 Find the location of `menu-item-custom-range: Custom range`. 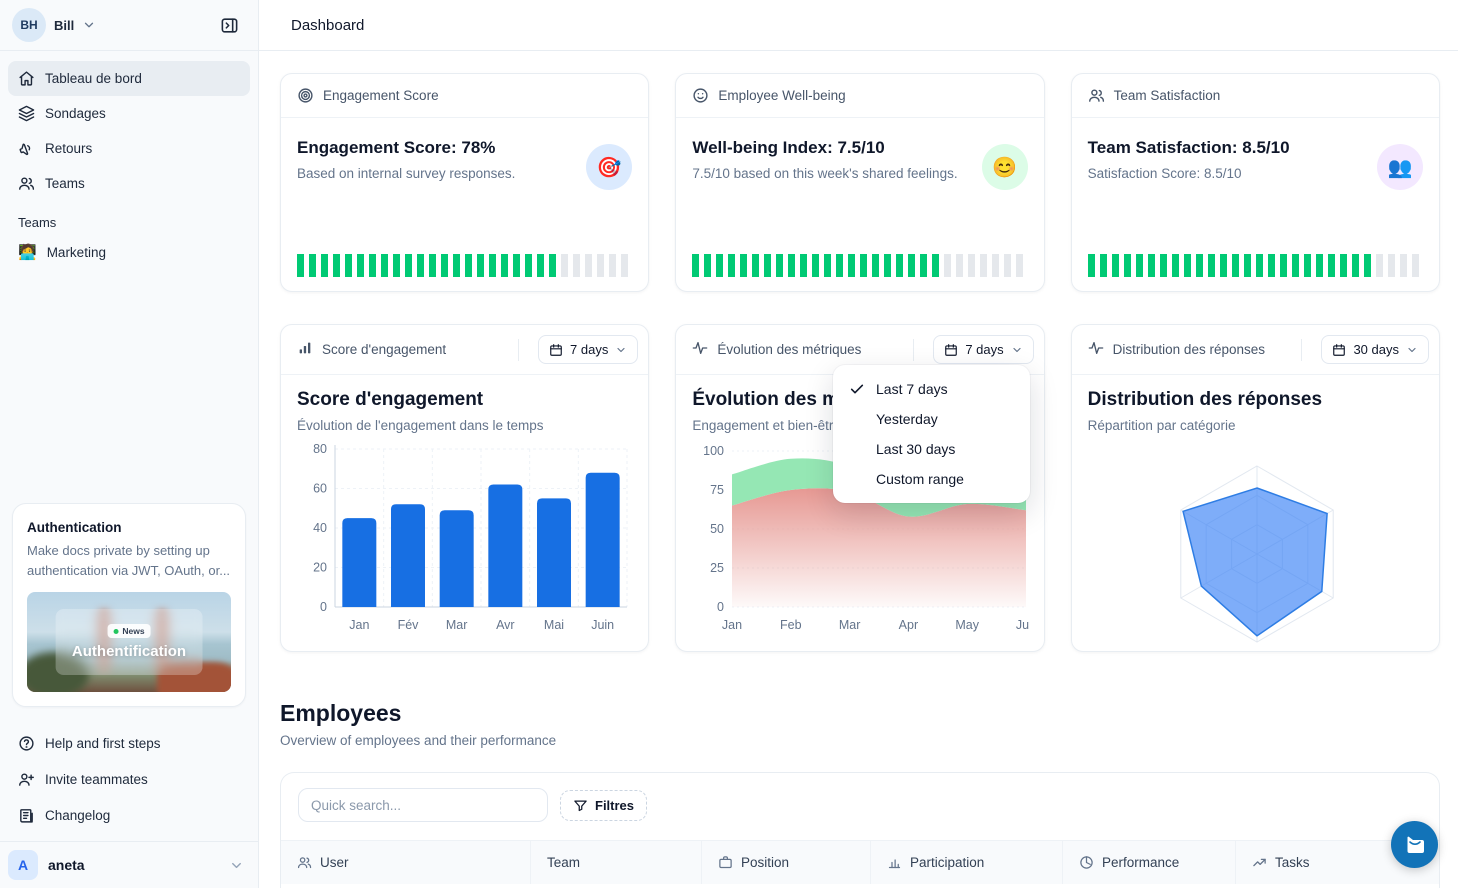

menu-item-custom-range: Custom range is located at coordinates (920, 479).